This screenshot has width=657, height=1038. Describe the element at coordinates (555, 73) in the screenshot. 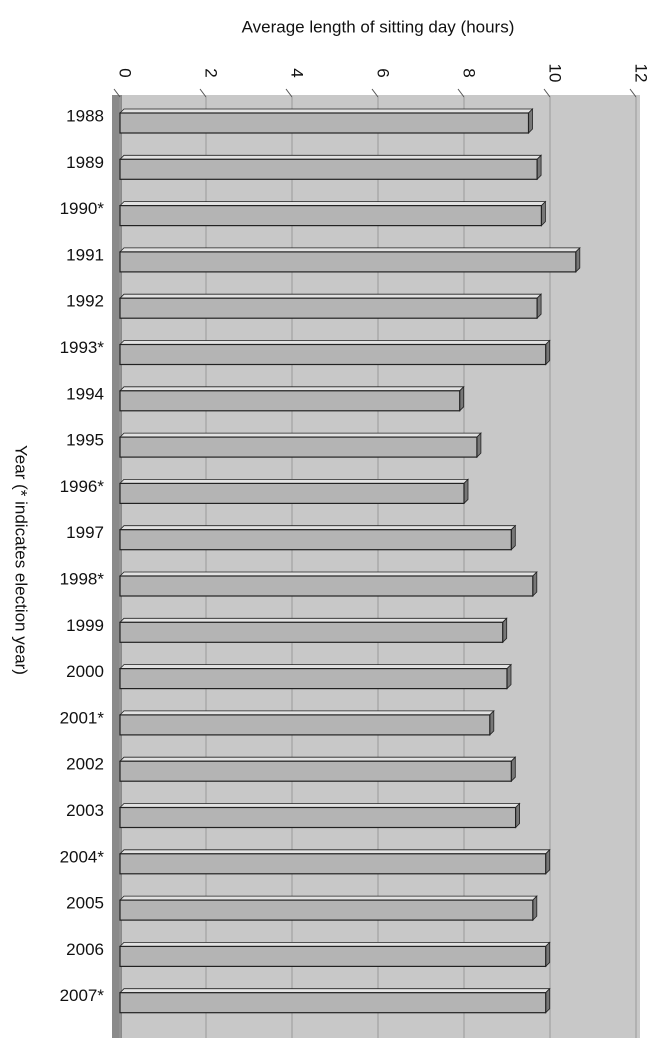

I see `x-tick-label: 10` at that location.